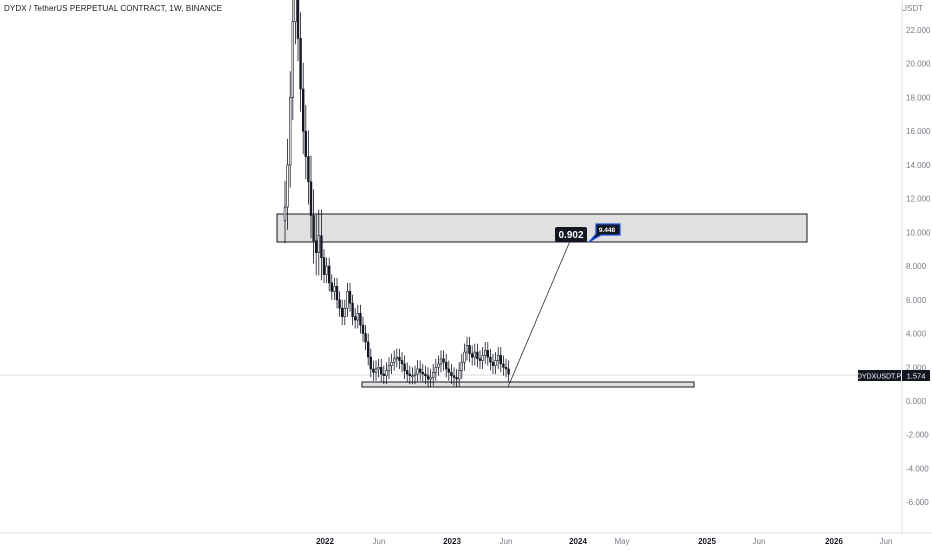 Image resolution: width=932 pixels, height=550 pixels. I want to click on support-zone, so click(528, 384).